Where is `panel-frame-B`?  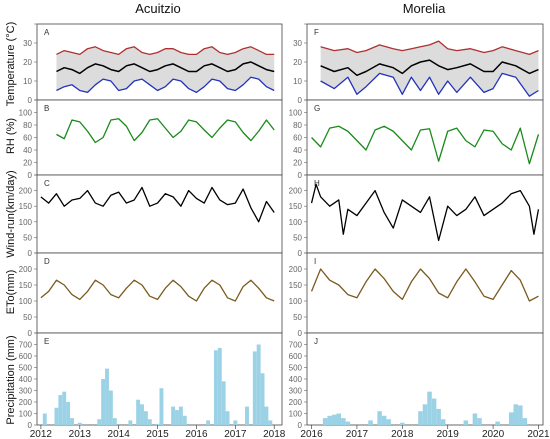
panel-frame-B is located at coordinates (159, 137).